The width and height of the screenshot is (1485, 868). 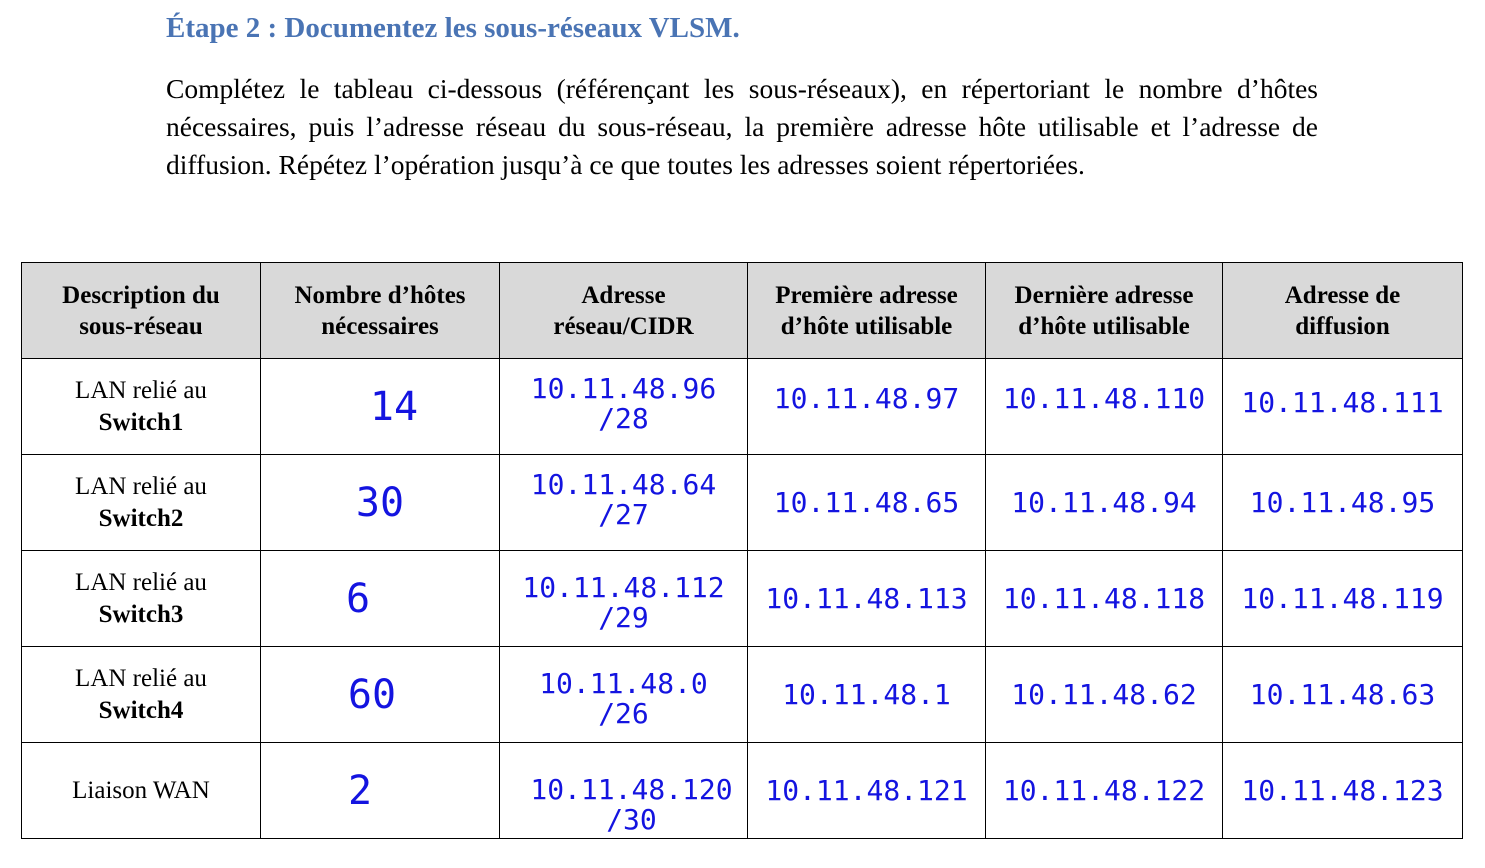 I want to click on network-cidr: 10.11.48.0/26, so click(x=623, y=694).